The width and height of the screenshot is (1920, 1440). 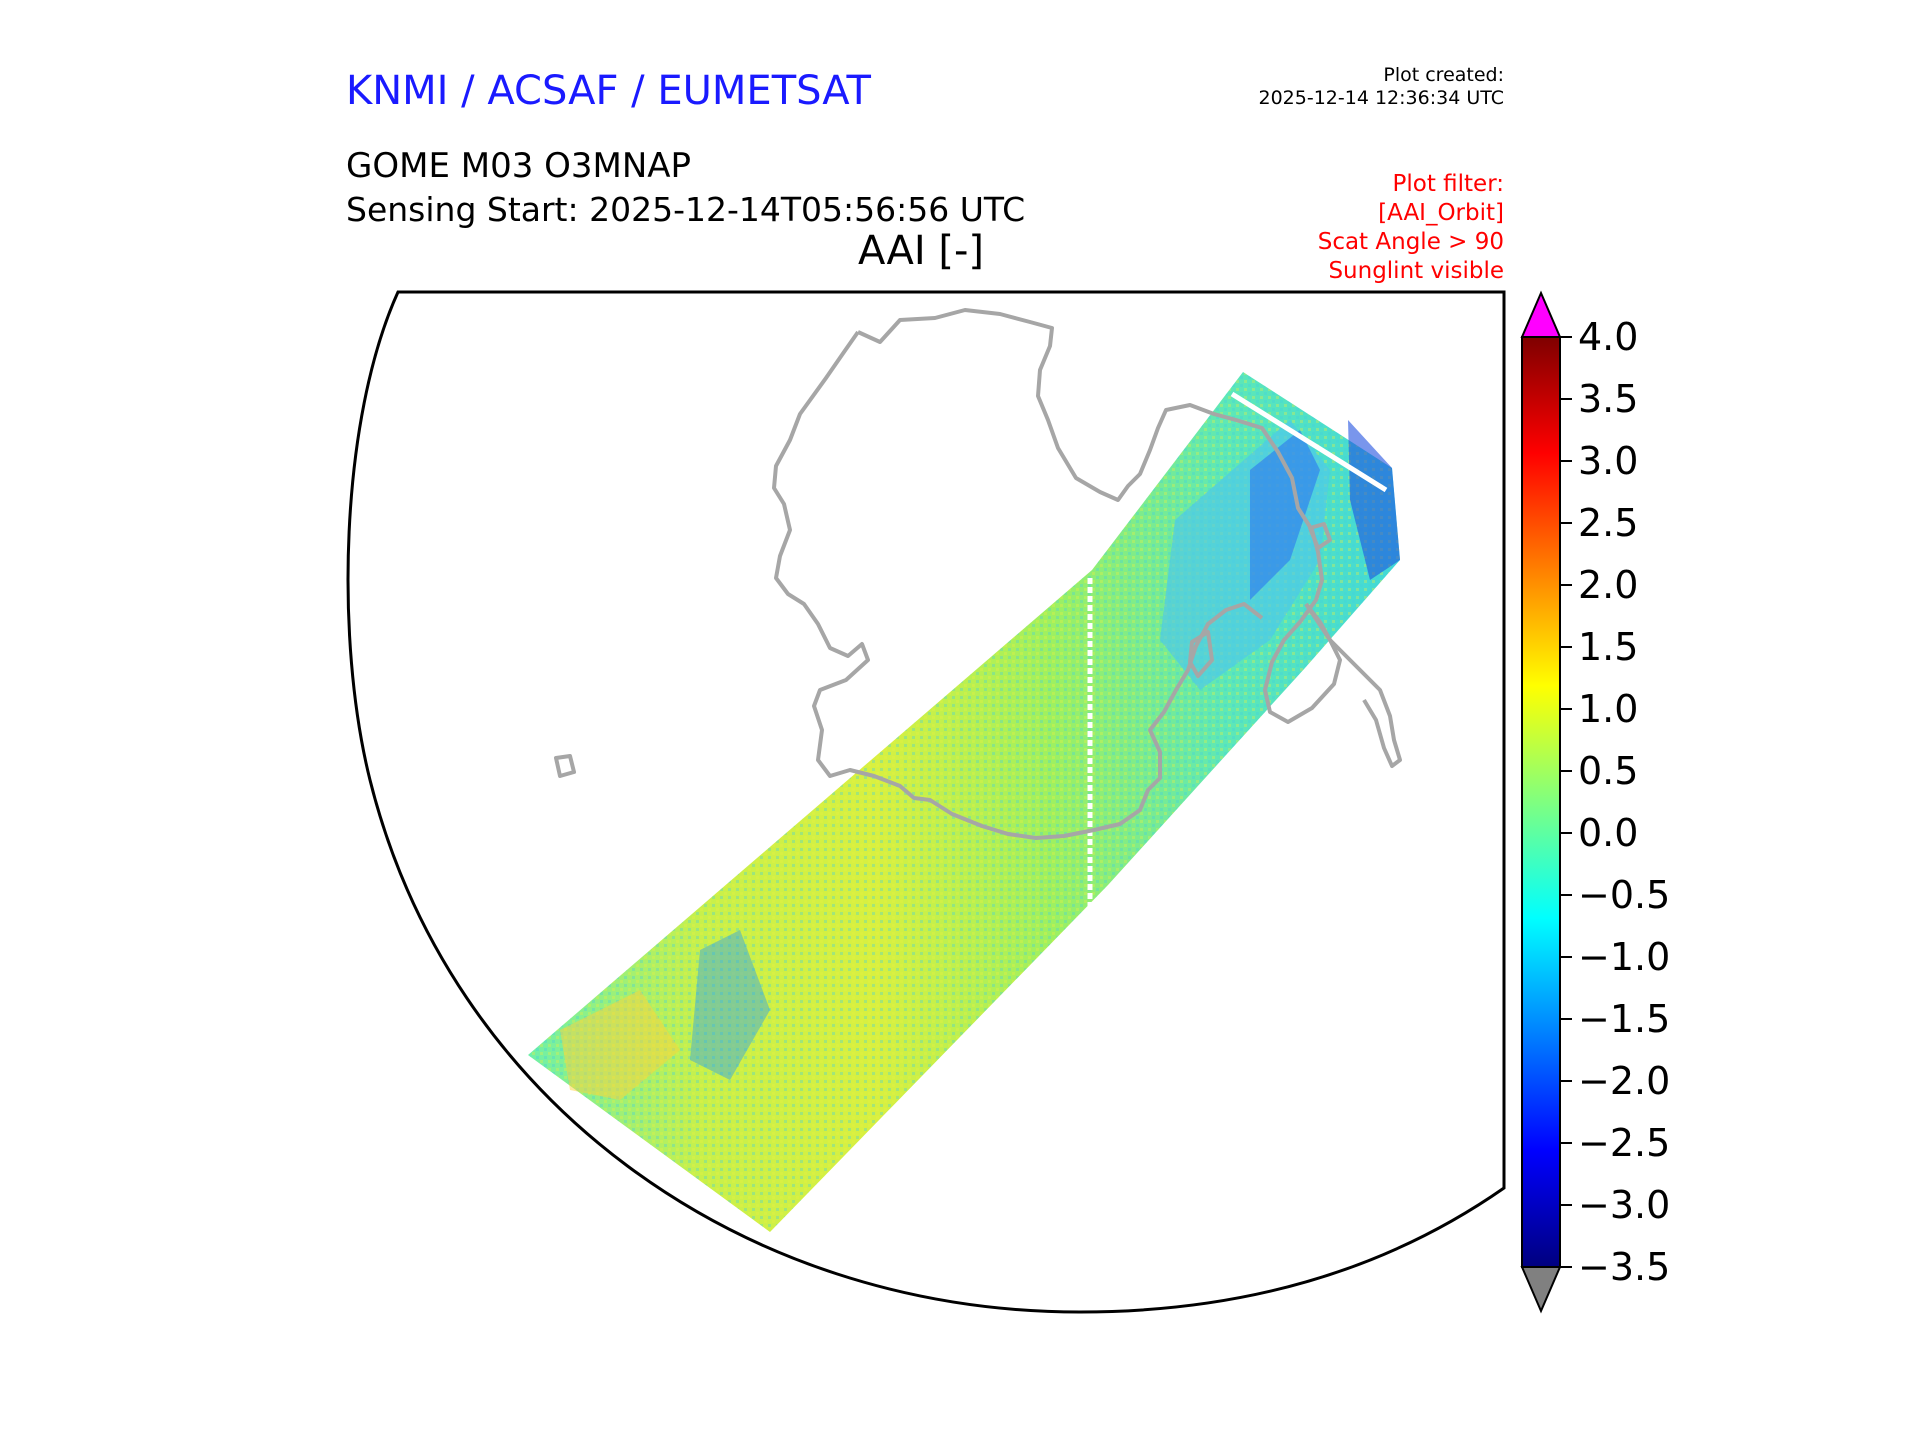 I want to click on colorbar-tick-label: 1.5, so click(x=1608, y=647).